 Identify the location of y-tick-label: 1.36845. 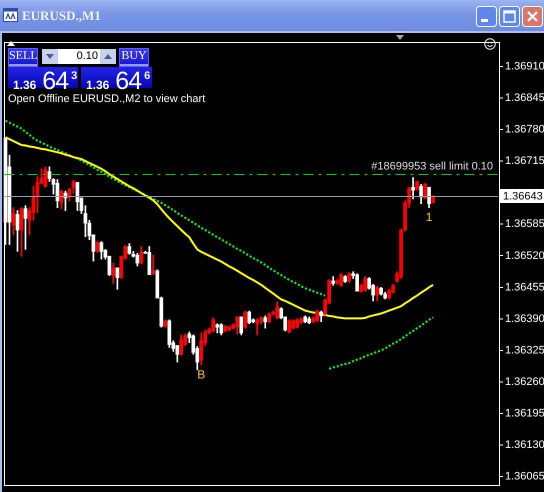
(524, 98).